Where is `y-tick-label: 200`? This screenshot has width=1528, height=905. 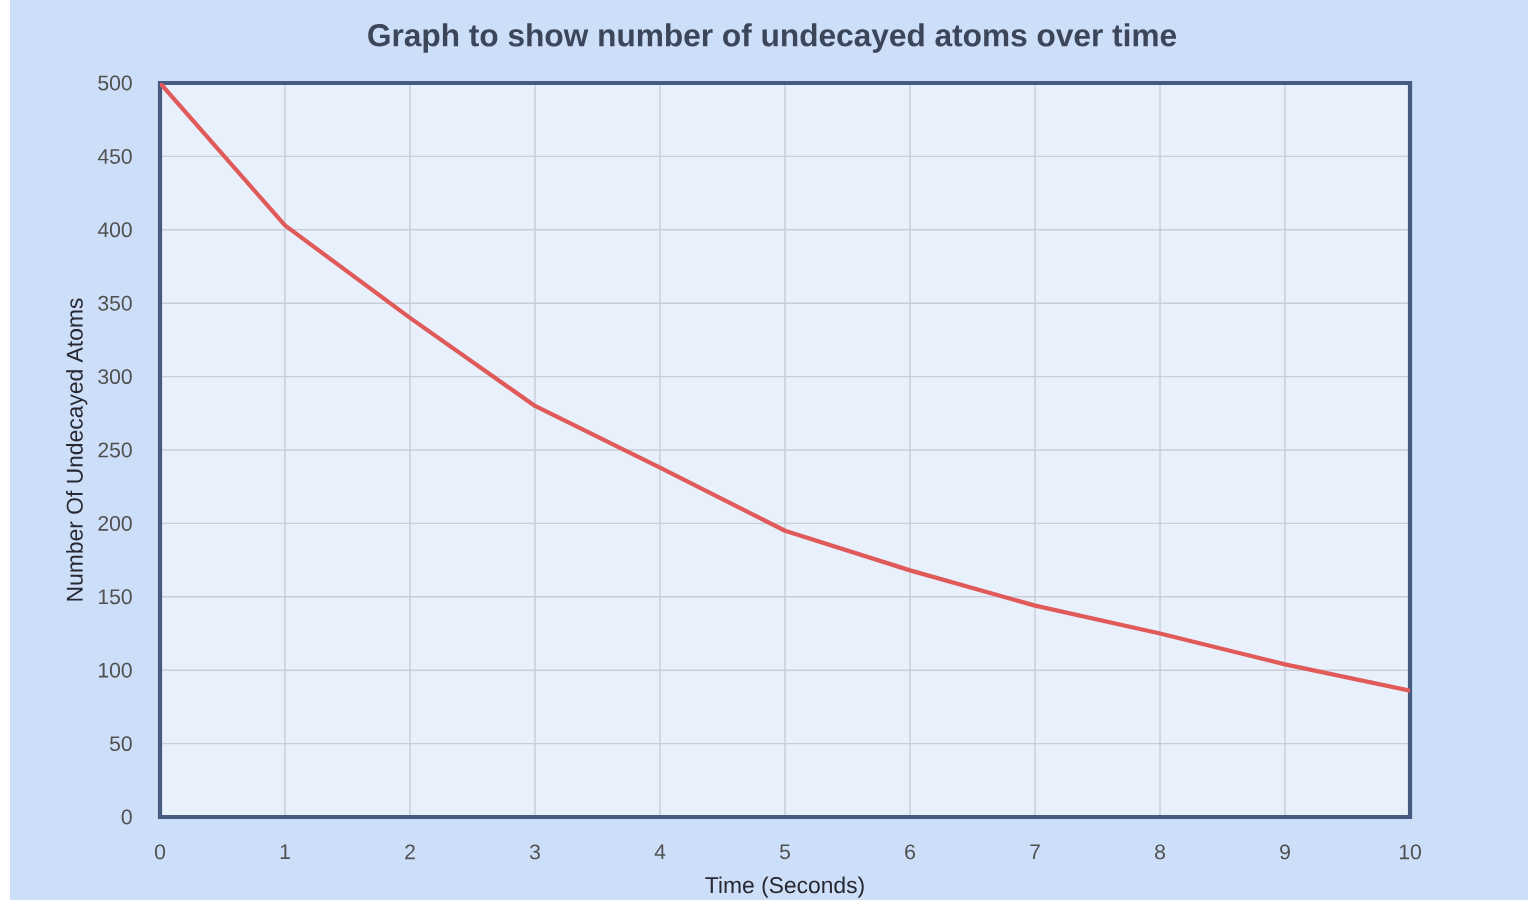 y-tick-label: 200 is located at coordinates (115, 523).